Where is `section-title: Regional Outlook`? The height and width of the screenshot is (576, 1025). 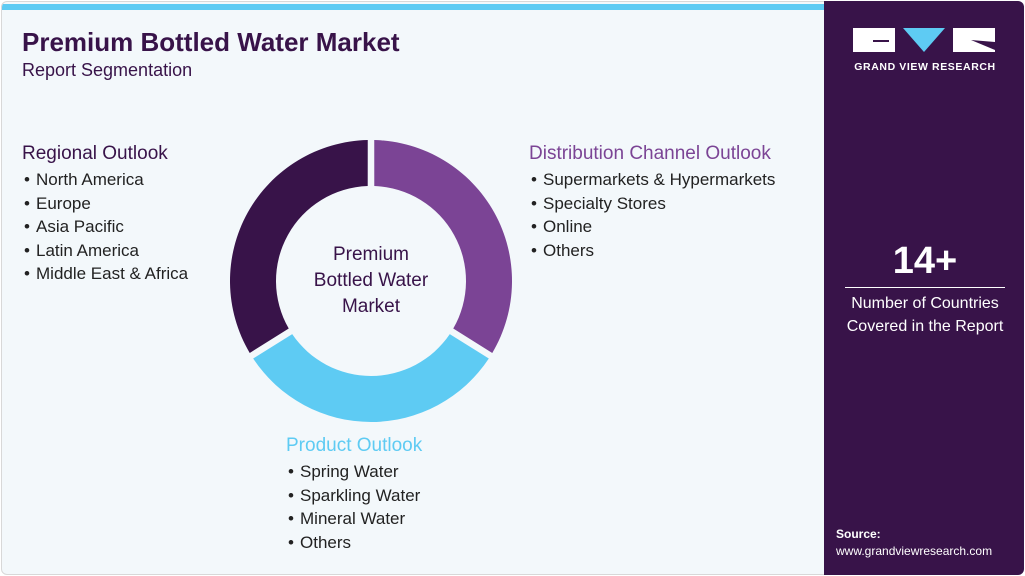
section-title: Regional Outlook is located at coordinates (95, 153).